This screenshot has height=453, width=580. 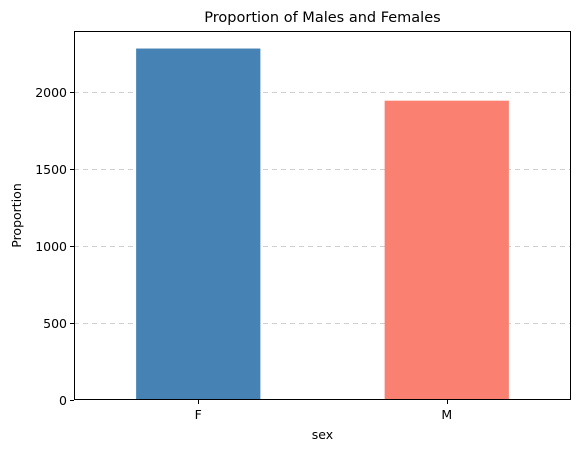 What do you see at coordinates (322, 434) in the screenshot?
I see `x-axis-label: sex` at bounding box center [322, 434].